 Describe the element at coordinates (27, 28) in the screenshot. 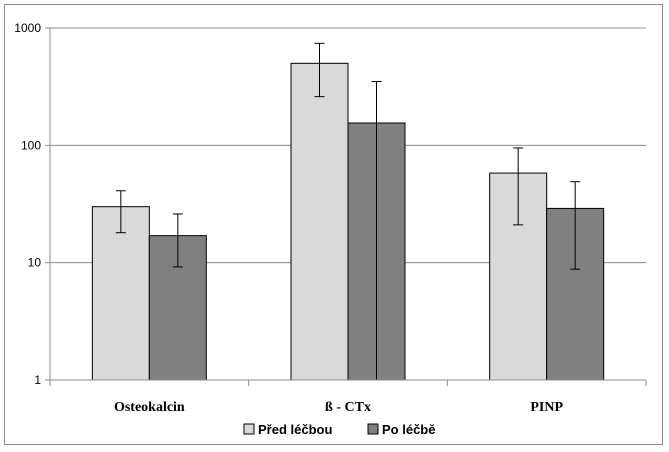

I see `y-tick-label: 1000` at that location.